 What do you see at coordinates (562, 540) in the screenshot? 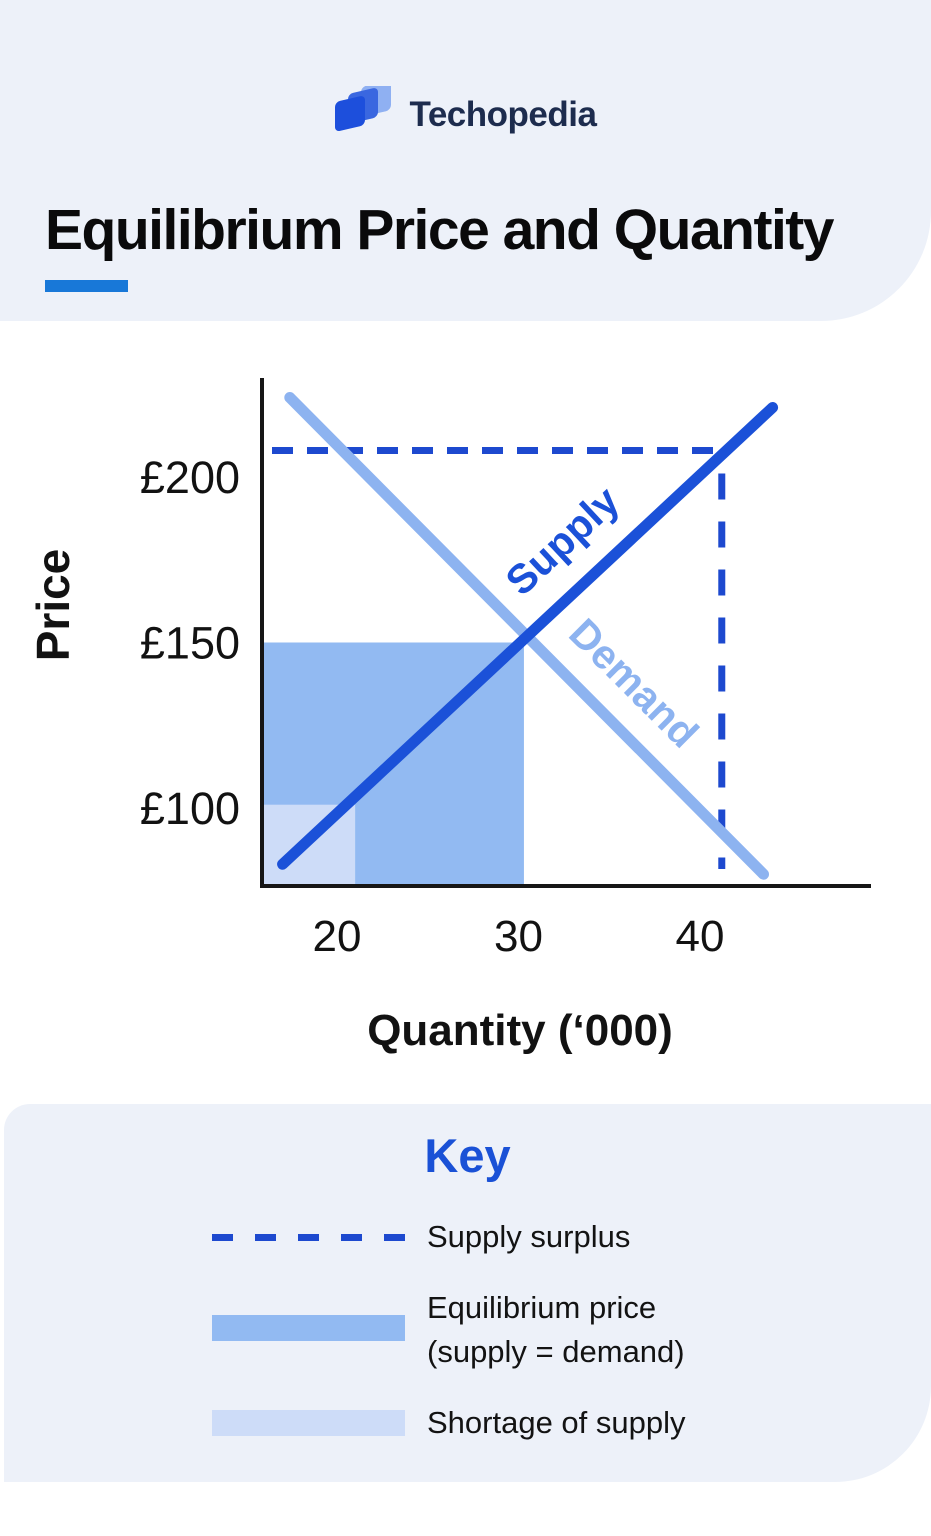
I see `supply-curve-label: Supply` at bounding box center [562, 540].